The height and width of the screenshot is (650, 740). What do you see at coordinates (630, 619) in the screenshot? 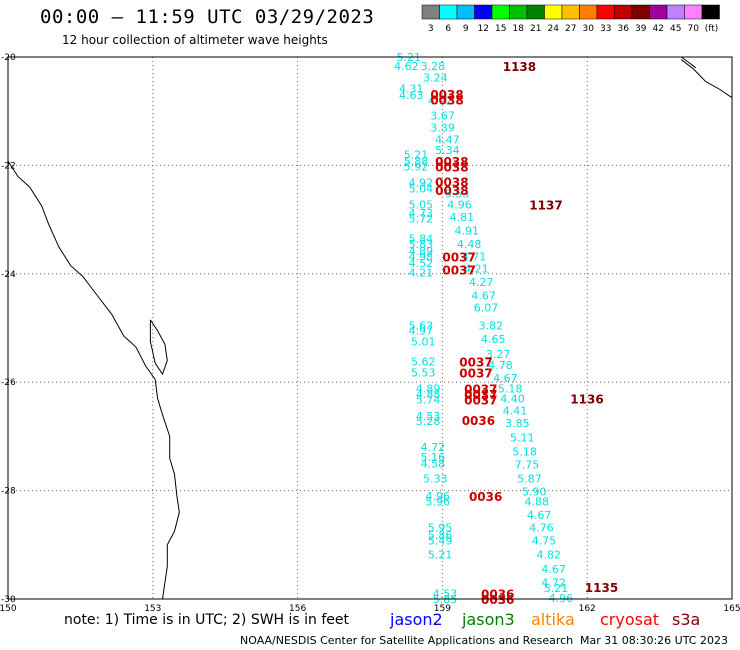
I see `satellite-cryosat: cryosat` at bounding box center [630, 619].